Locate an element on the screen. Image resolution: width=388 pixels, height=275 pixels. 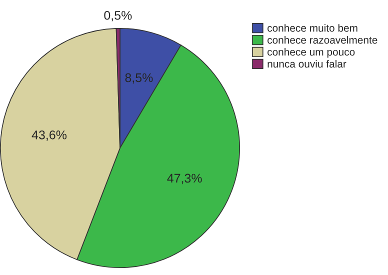
legend-label: nunca ouviu falar is located at coordinates (307, 64).